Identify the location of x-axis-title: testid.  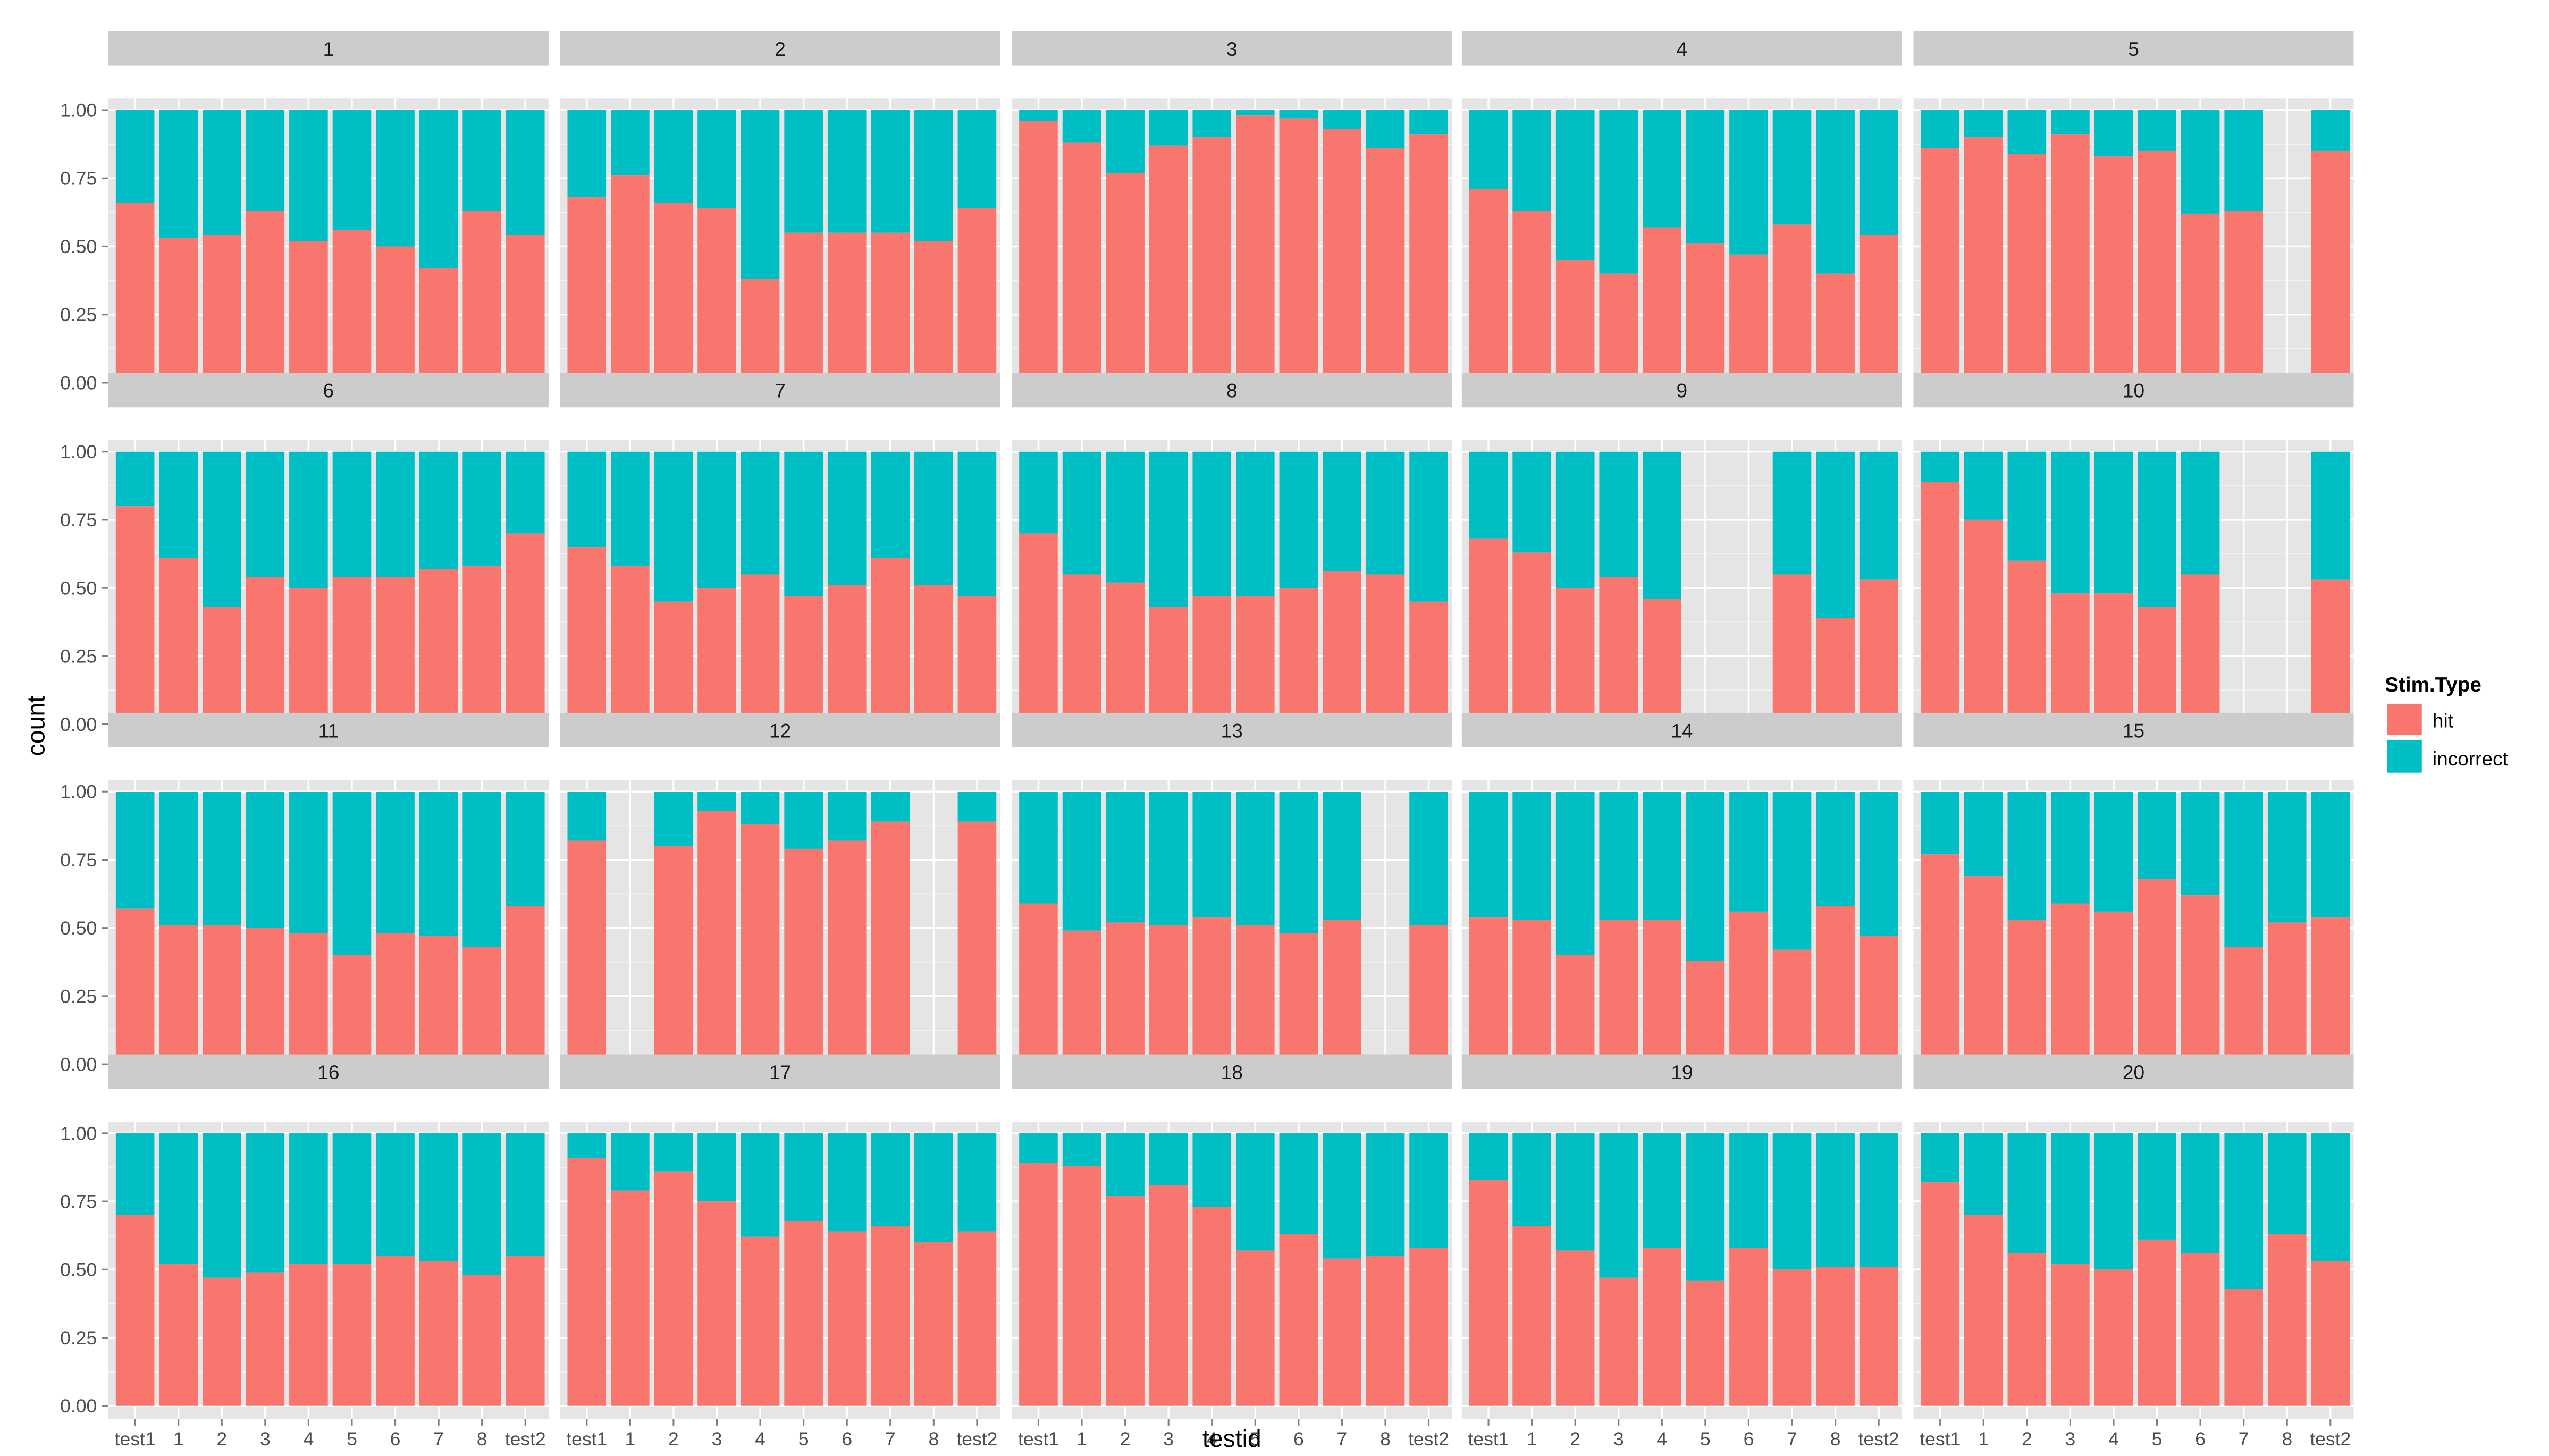
(1231, 1438).